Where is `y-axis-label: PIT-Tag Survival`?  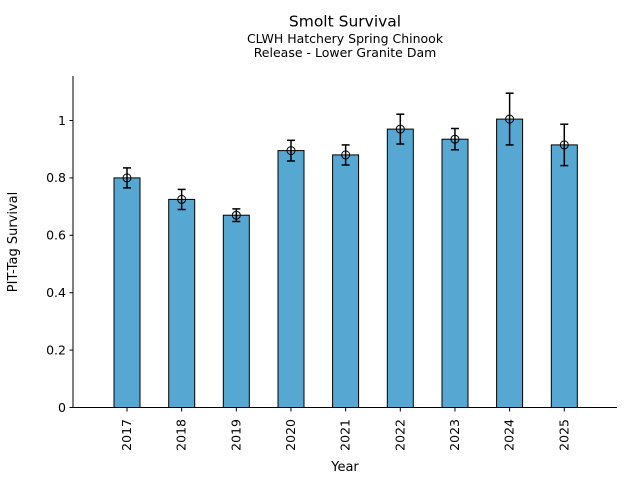
y-axis-label: PIT-Tag Survival is located at coordinates (13, 242).